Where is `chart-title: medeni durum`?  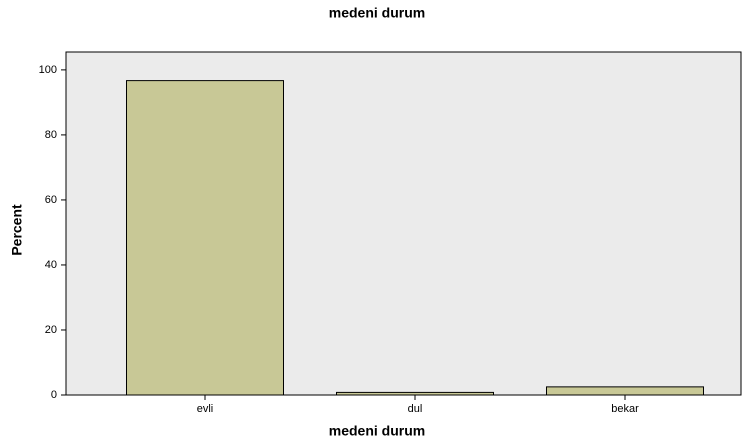
chart-title: medeni durum is located at coordinates (377, 13).